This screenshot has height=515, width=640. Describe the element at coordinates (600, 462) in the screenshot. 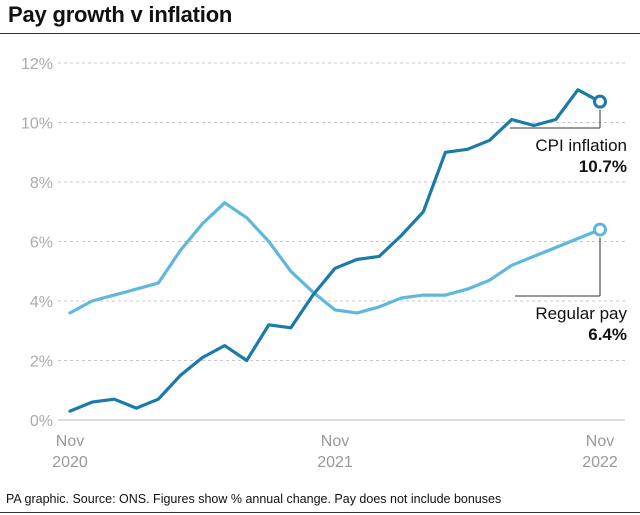

I see `x-tick-year: 2022` at that location.